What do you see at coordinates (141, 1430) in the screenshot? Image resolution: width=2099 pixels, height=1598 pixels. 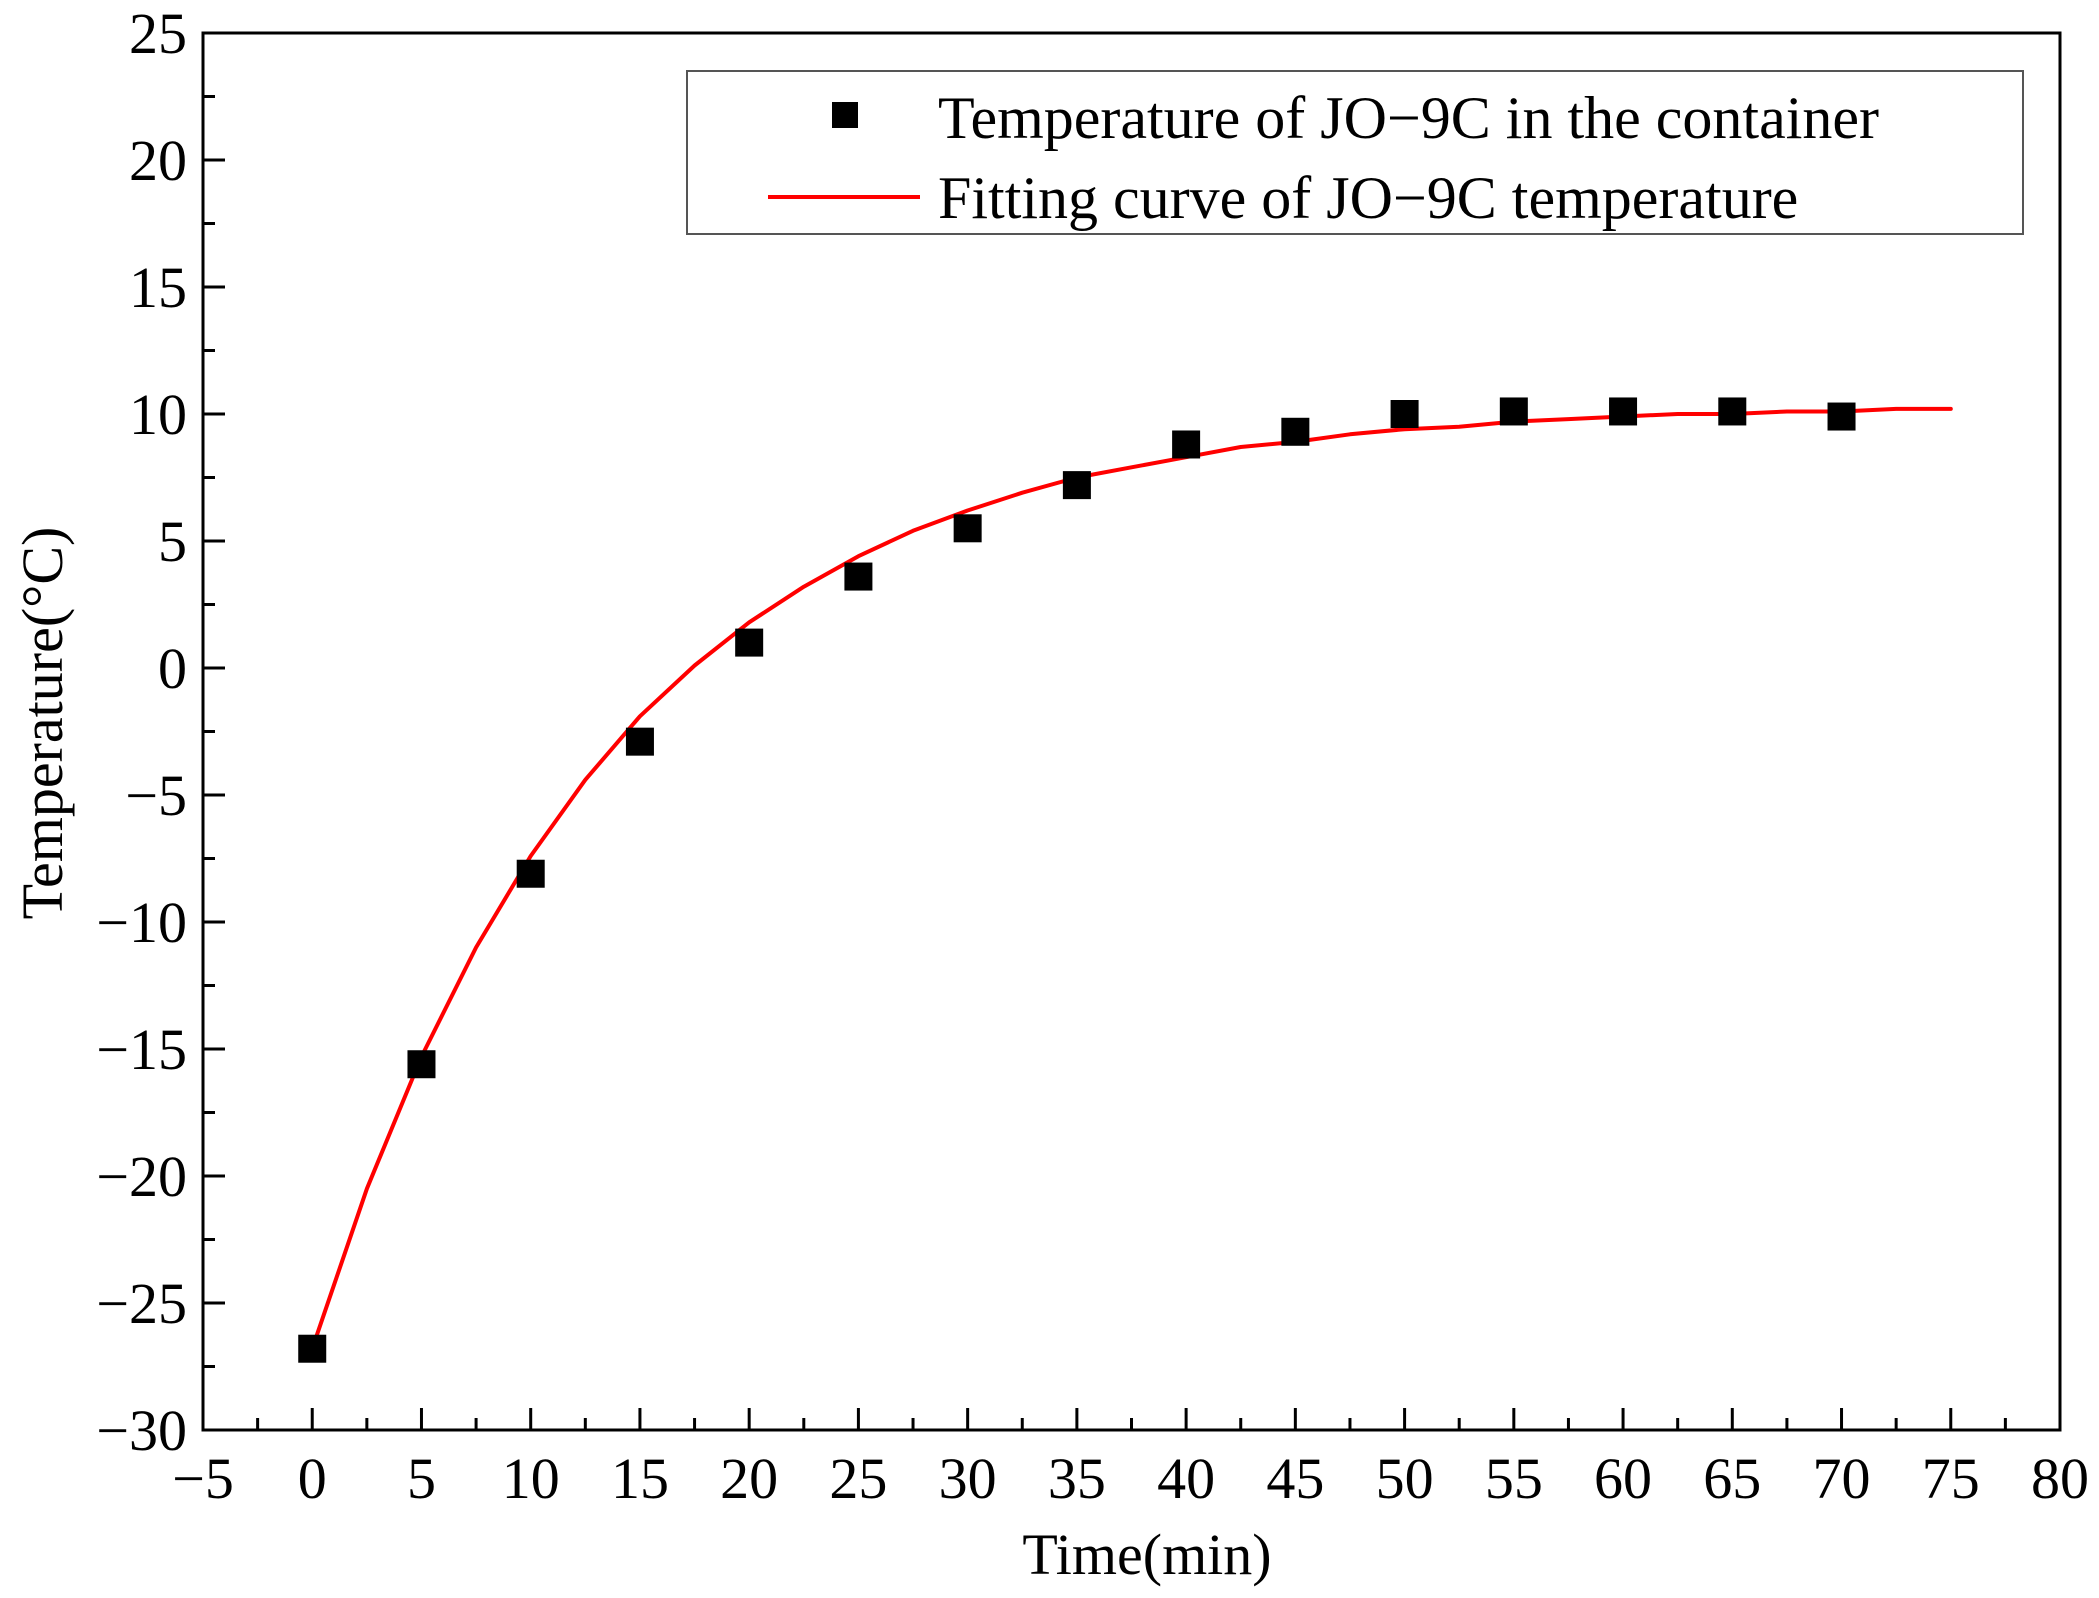 I see `y-tick-label: −30` at bounding box center [141, 1430].